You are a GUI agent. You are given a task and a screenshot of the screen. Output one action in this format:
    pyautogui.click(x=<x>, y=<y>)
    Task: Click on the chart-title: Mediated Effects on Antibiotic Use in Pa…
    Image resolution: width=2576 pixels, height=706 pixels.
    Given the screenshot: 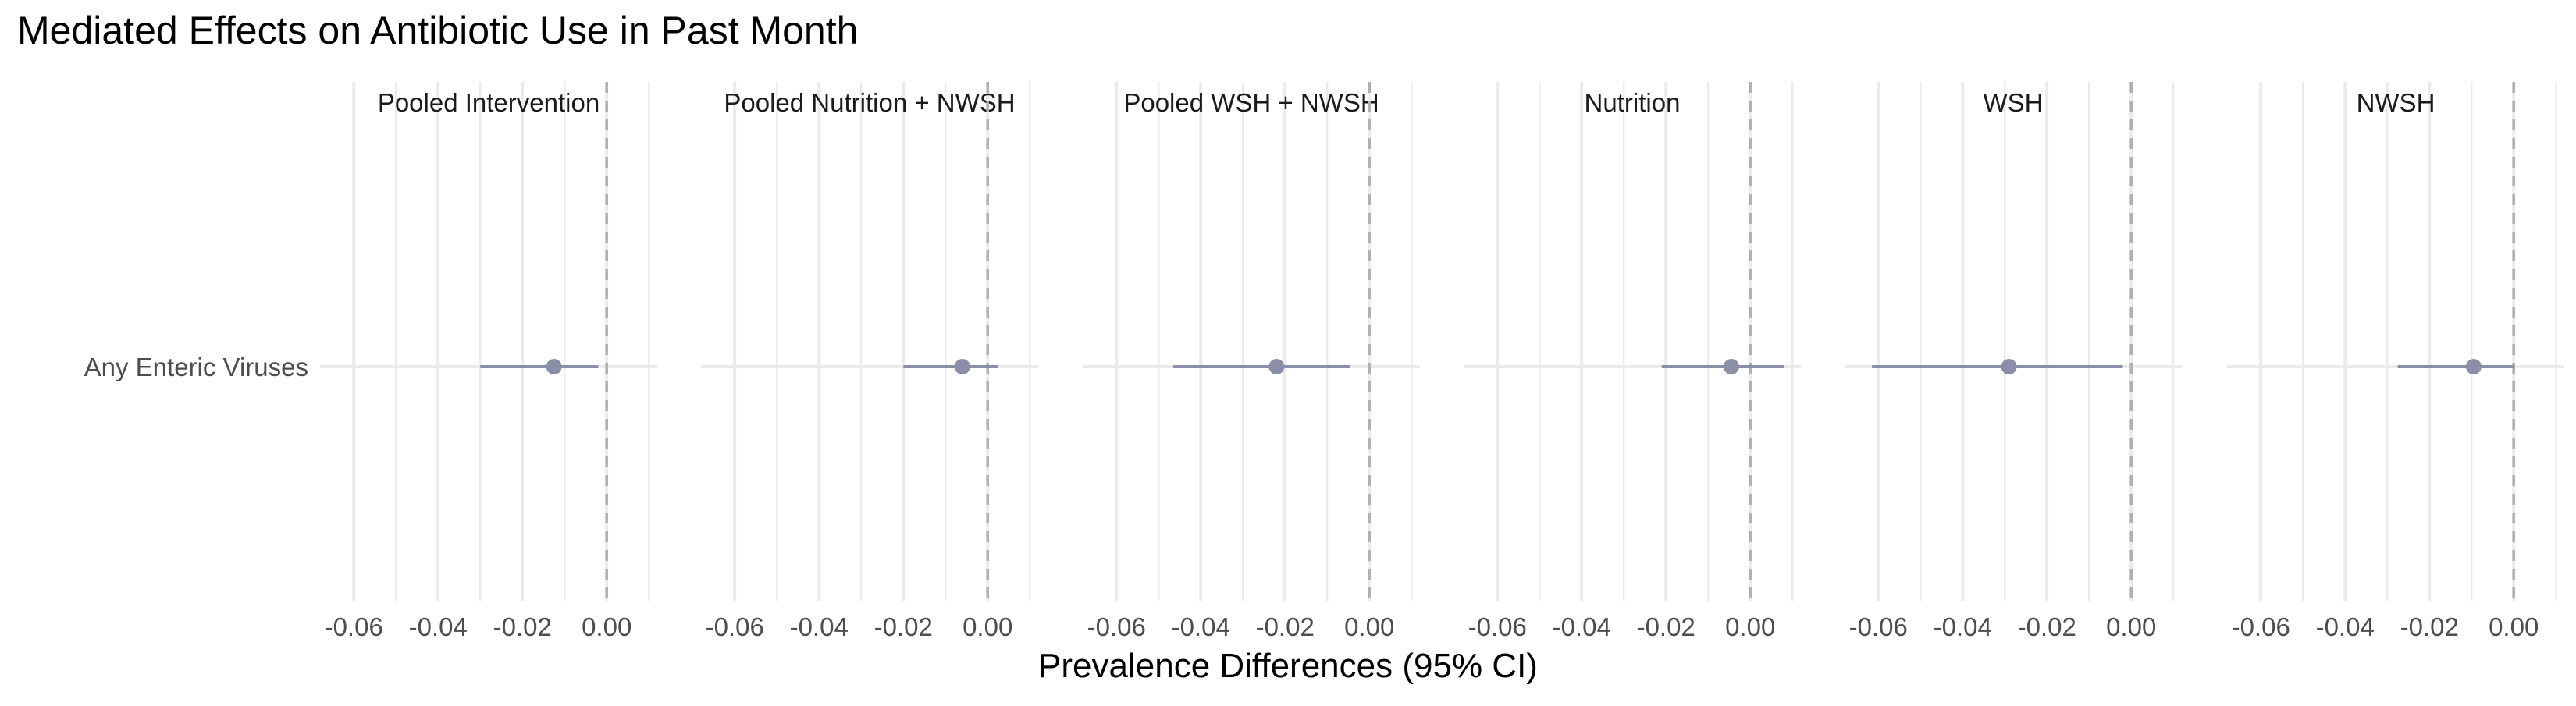 What is the action you would take?
    pyautogui.click(x=437, y=30)
    